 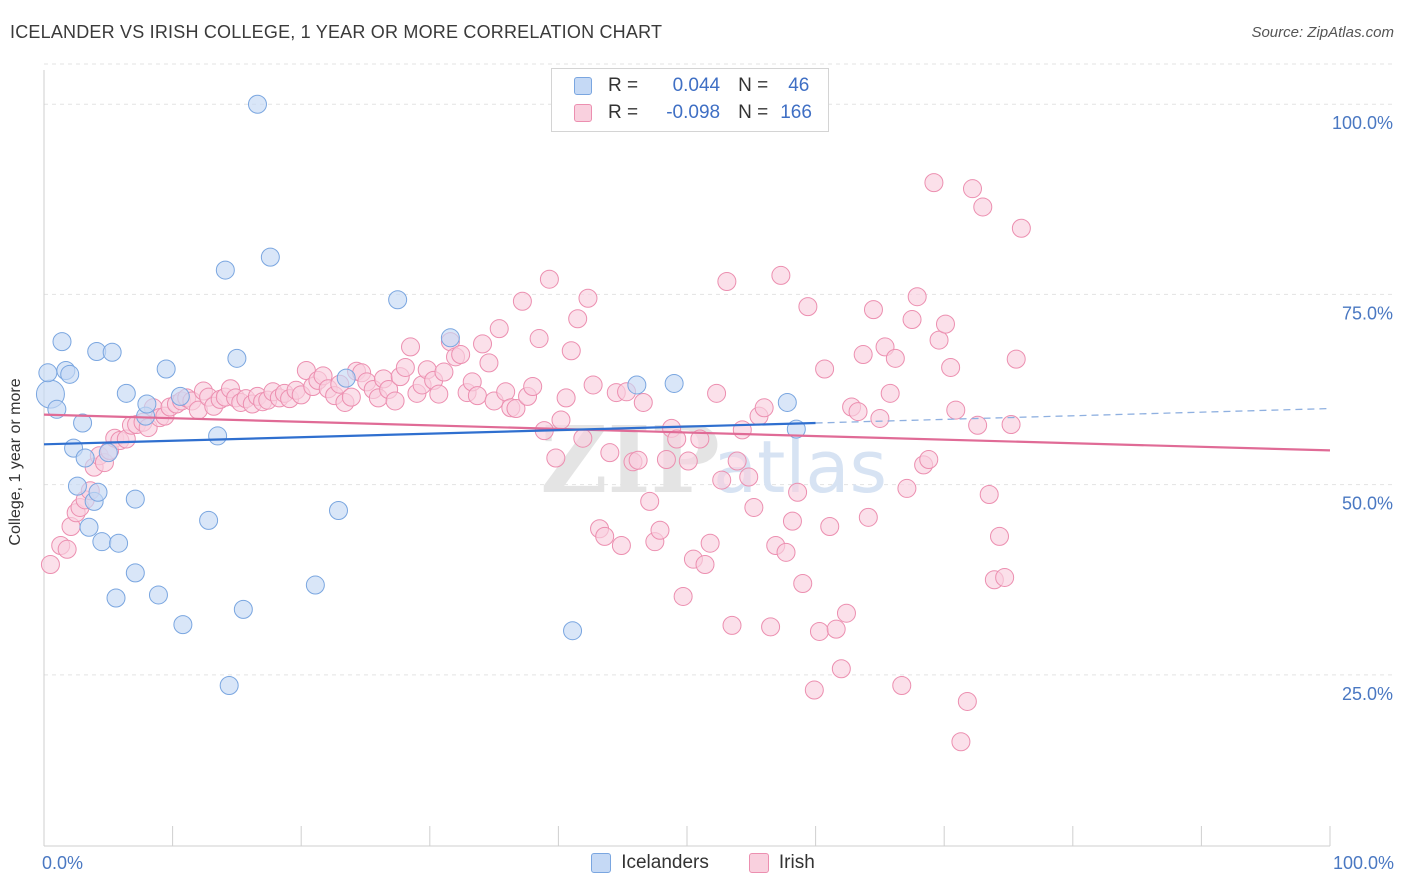 What do you see at coordinates (1363, 863) in the screenshot?
I see `x-tick-label-max: 100.0%` at bounding box center [1363, 863].